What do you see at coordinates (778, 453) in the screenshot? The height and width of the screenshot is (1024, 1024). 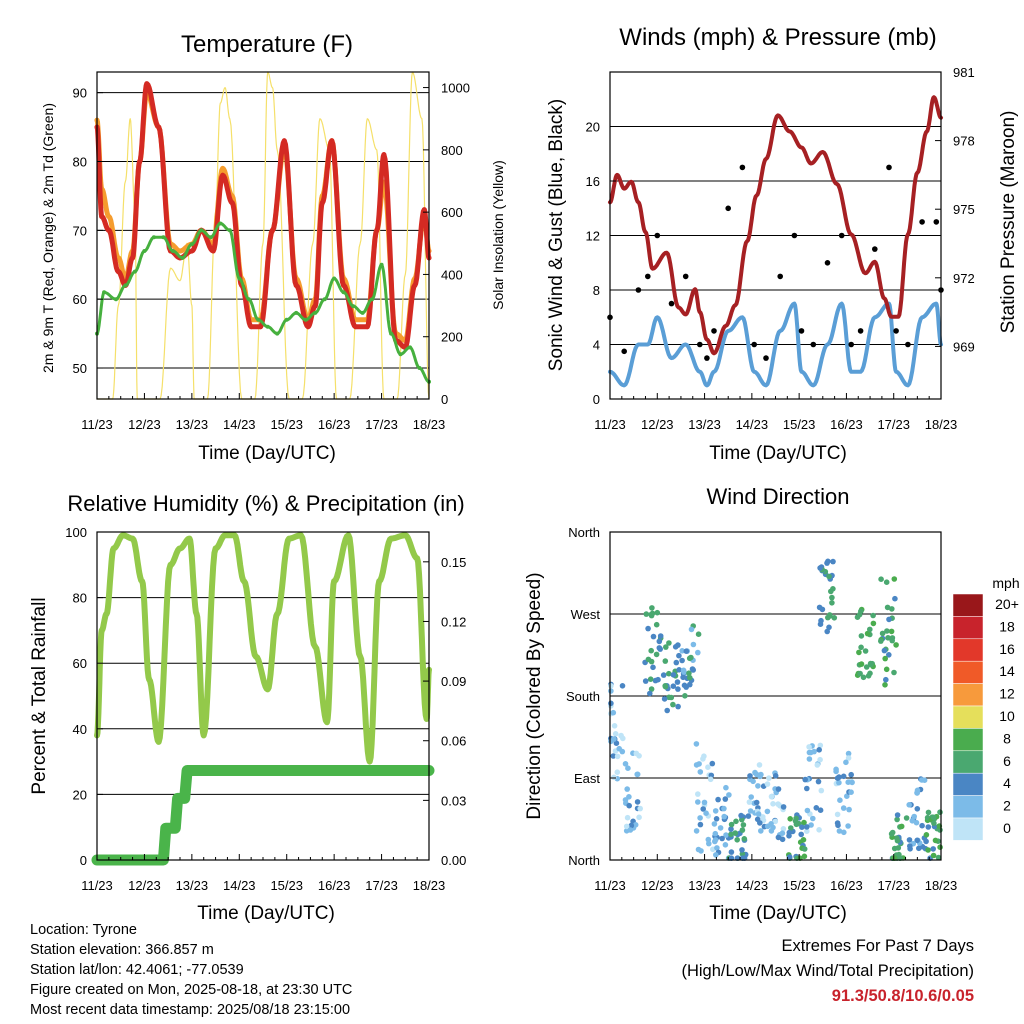 I see `winds-xlabel: Time (Day/UTC)` at bounding box center [778, 453].